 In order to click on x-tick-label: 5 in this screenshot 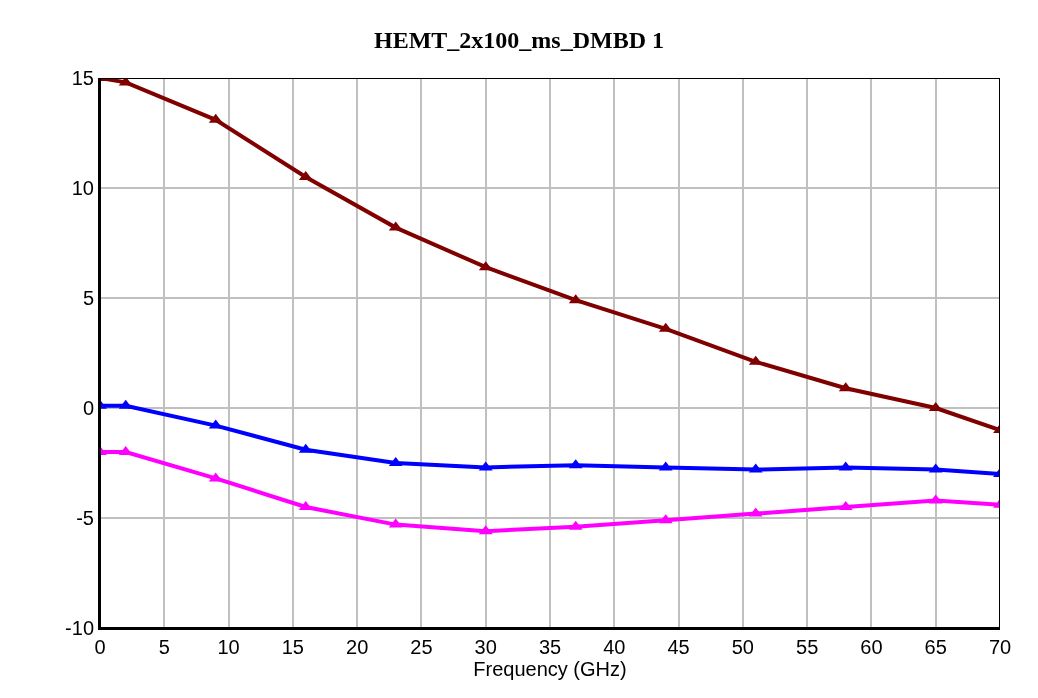, I will do `click(164, 647)`.